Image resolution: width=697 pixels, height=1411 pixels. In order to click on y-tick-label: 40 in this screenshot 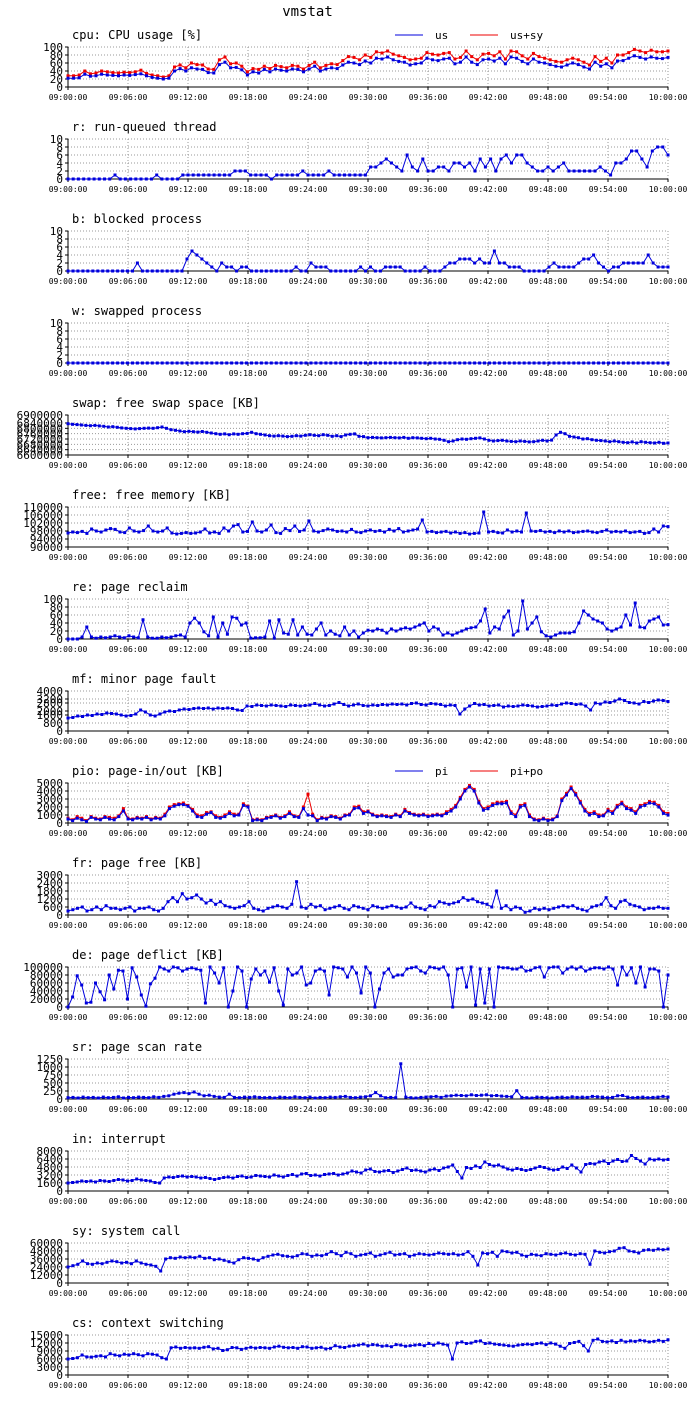, I will do `click(56, 71)`.